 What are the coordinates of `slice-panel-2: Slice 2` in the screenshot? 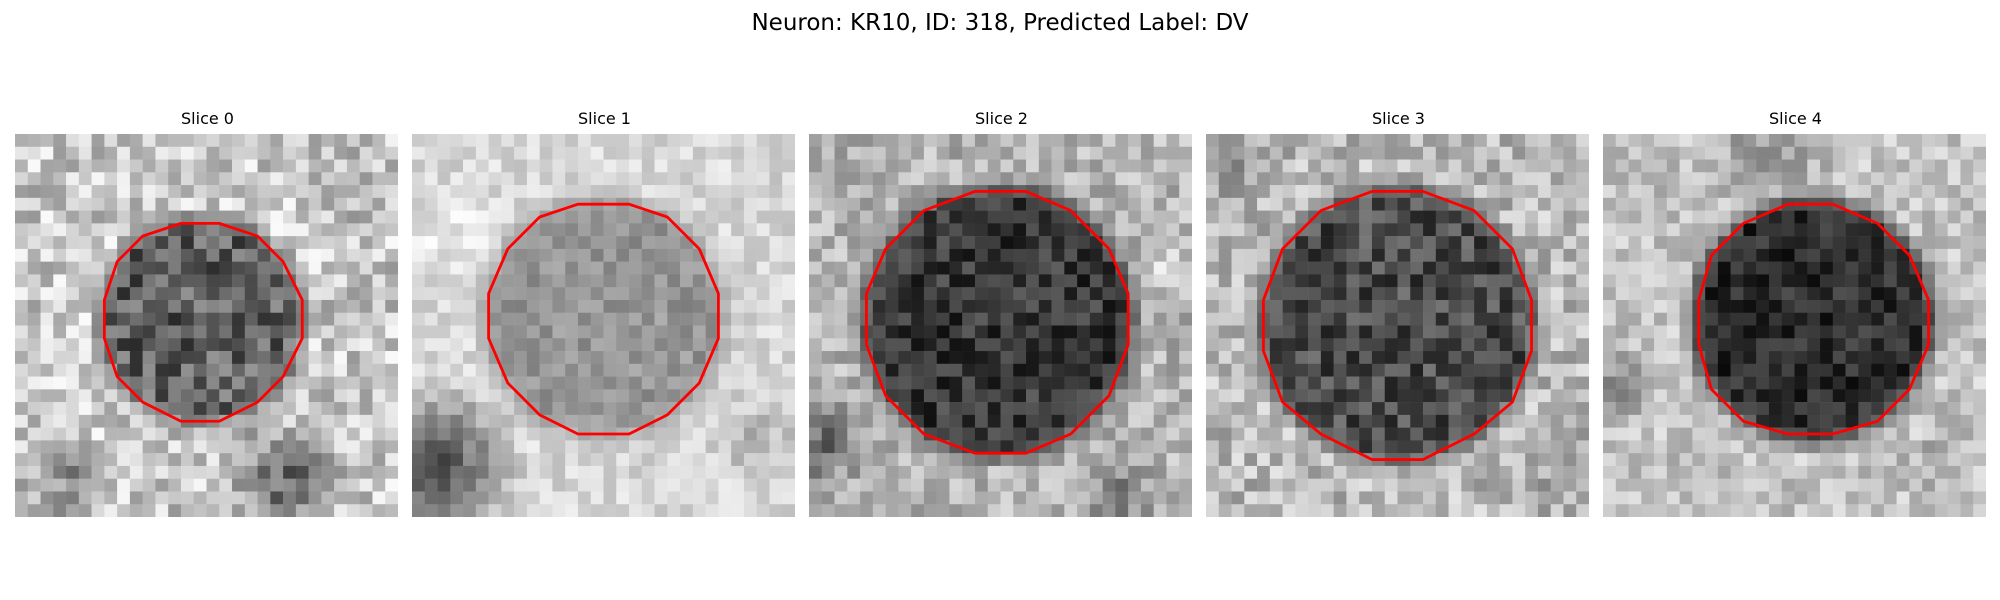 It's located at (1001, 312).